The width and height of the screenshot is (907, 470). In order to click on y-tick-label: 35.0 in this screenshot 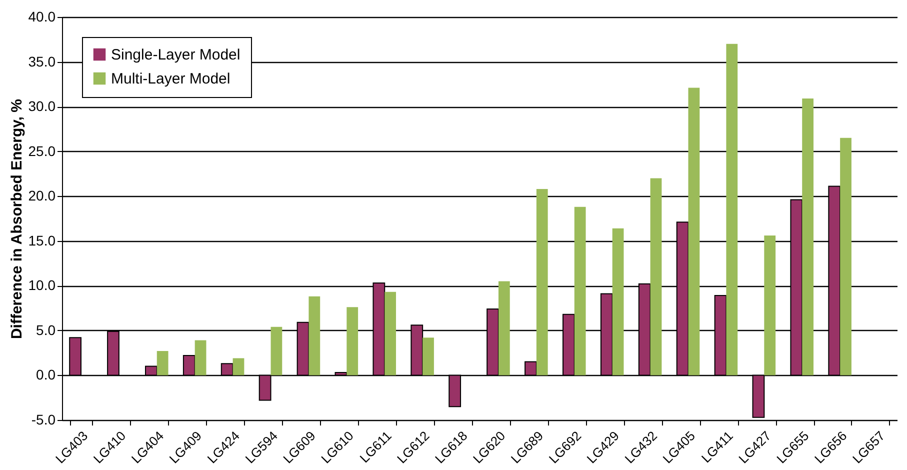, I will do `click(42, 61)`.